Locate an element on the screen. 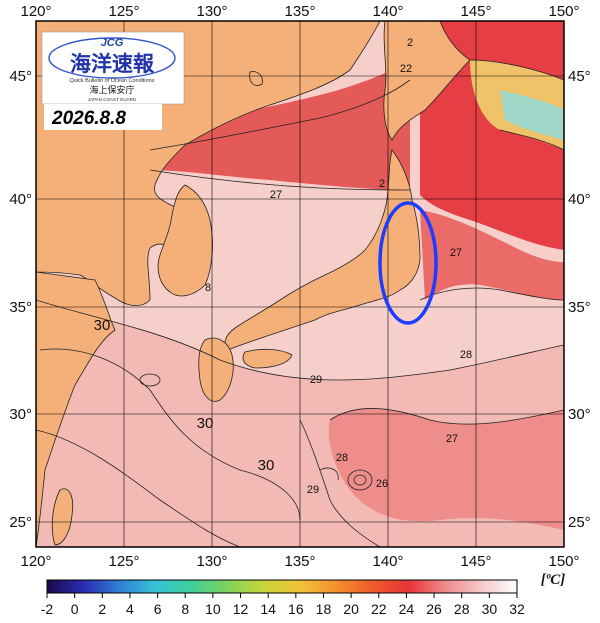 The width and height of the screenshot is (600, 623). lon-label-top: 125° is located at coordinates (123, 11).